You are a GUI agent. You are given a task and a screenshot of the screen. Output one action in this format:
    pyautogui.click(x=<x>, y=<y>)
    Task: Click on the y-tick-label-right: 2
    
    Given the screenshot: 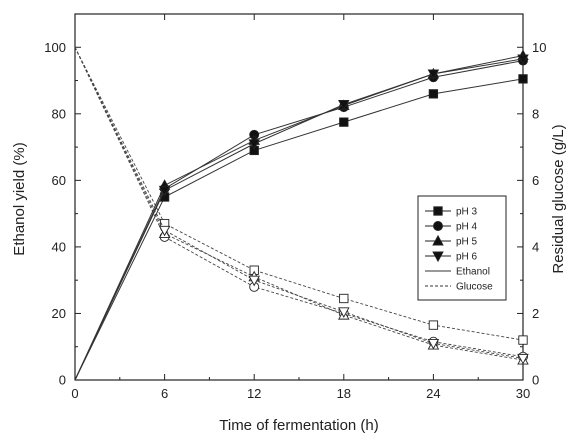 What is the action you would take?
    pyautogui.click(x=535, y=313)
    